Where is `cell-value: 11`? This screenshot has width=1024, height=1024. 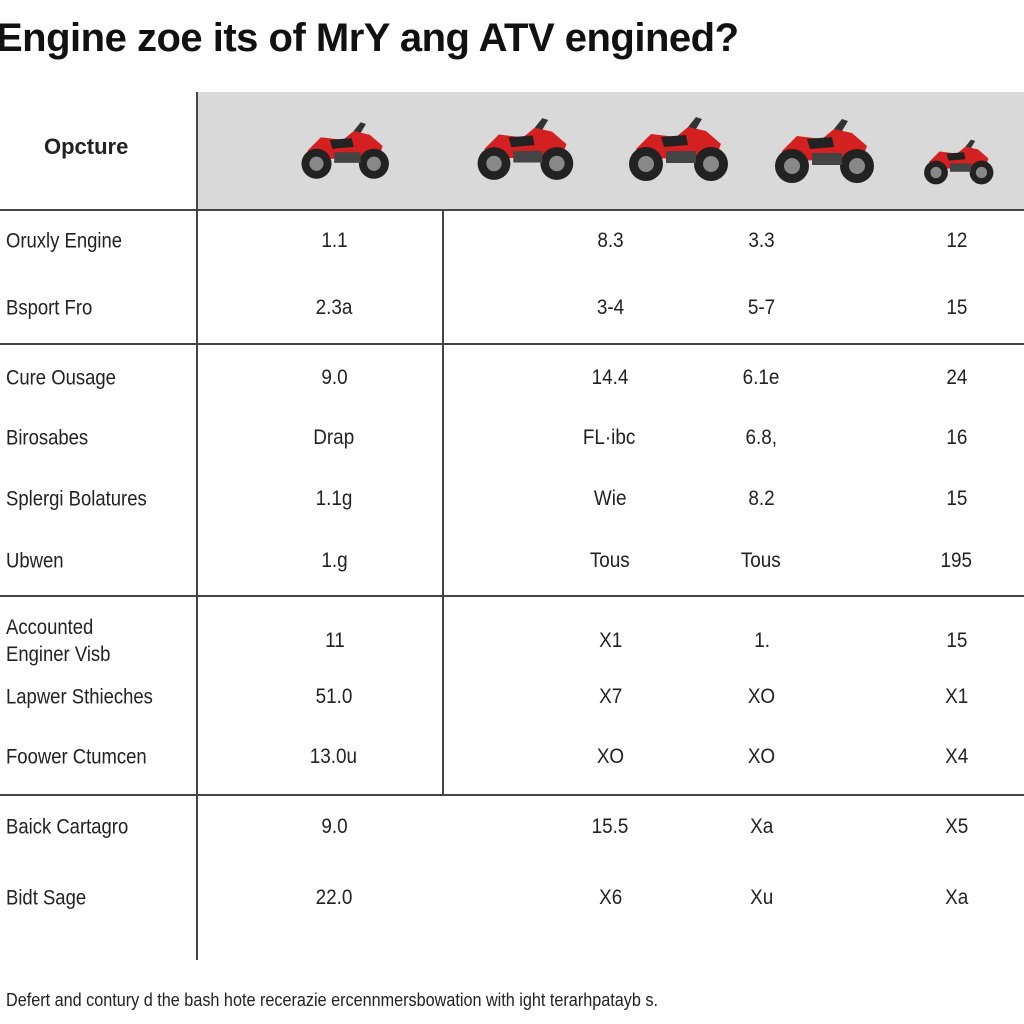
cell-value: 11 is located at coordinates (335, 640).